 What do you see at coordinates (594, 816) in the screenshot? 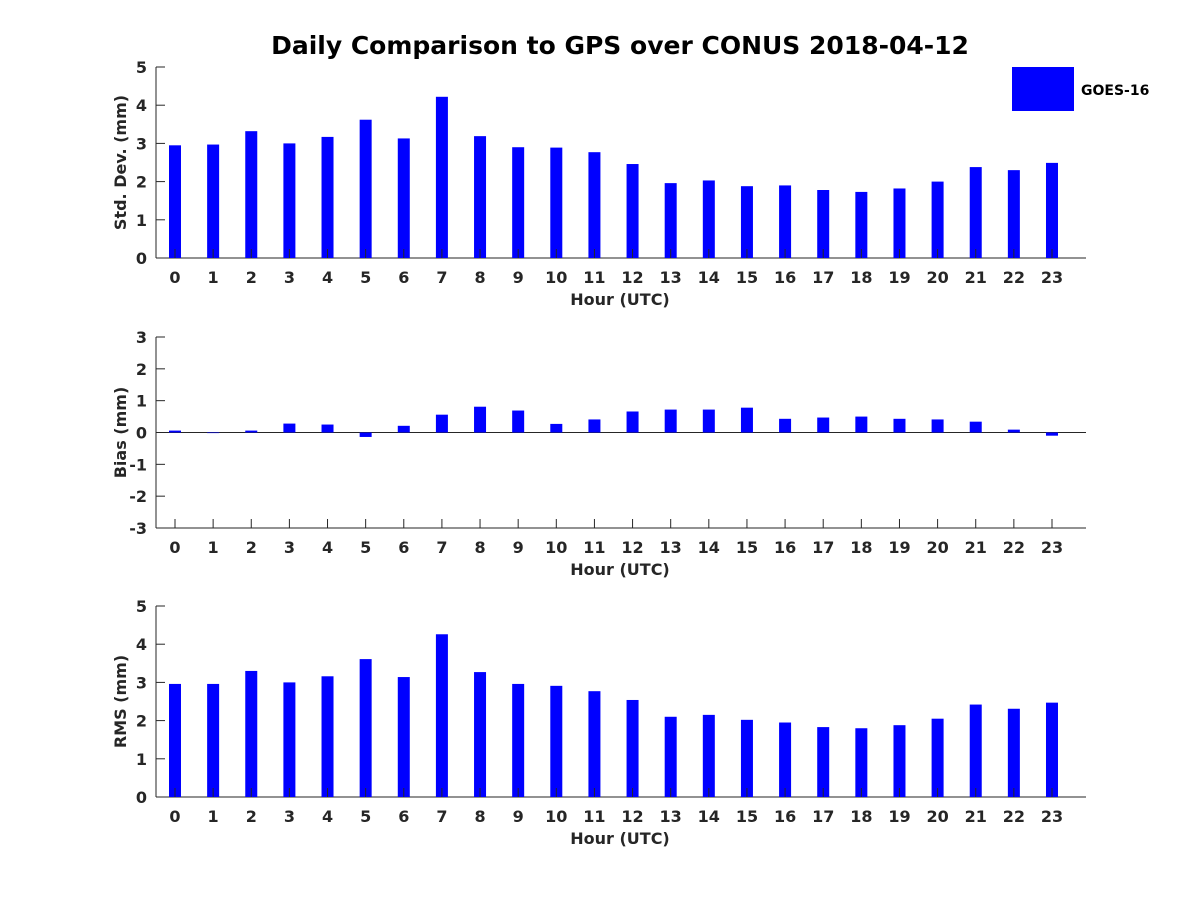
I see `x-tick-label: 11` at bounding box center [594, 816].